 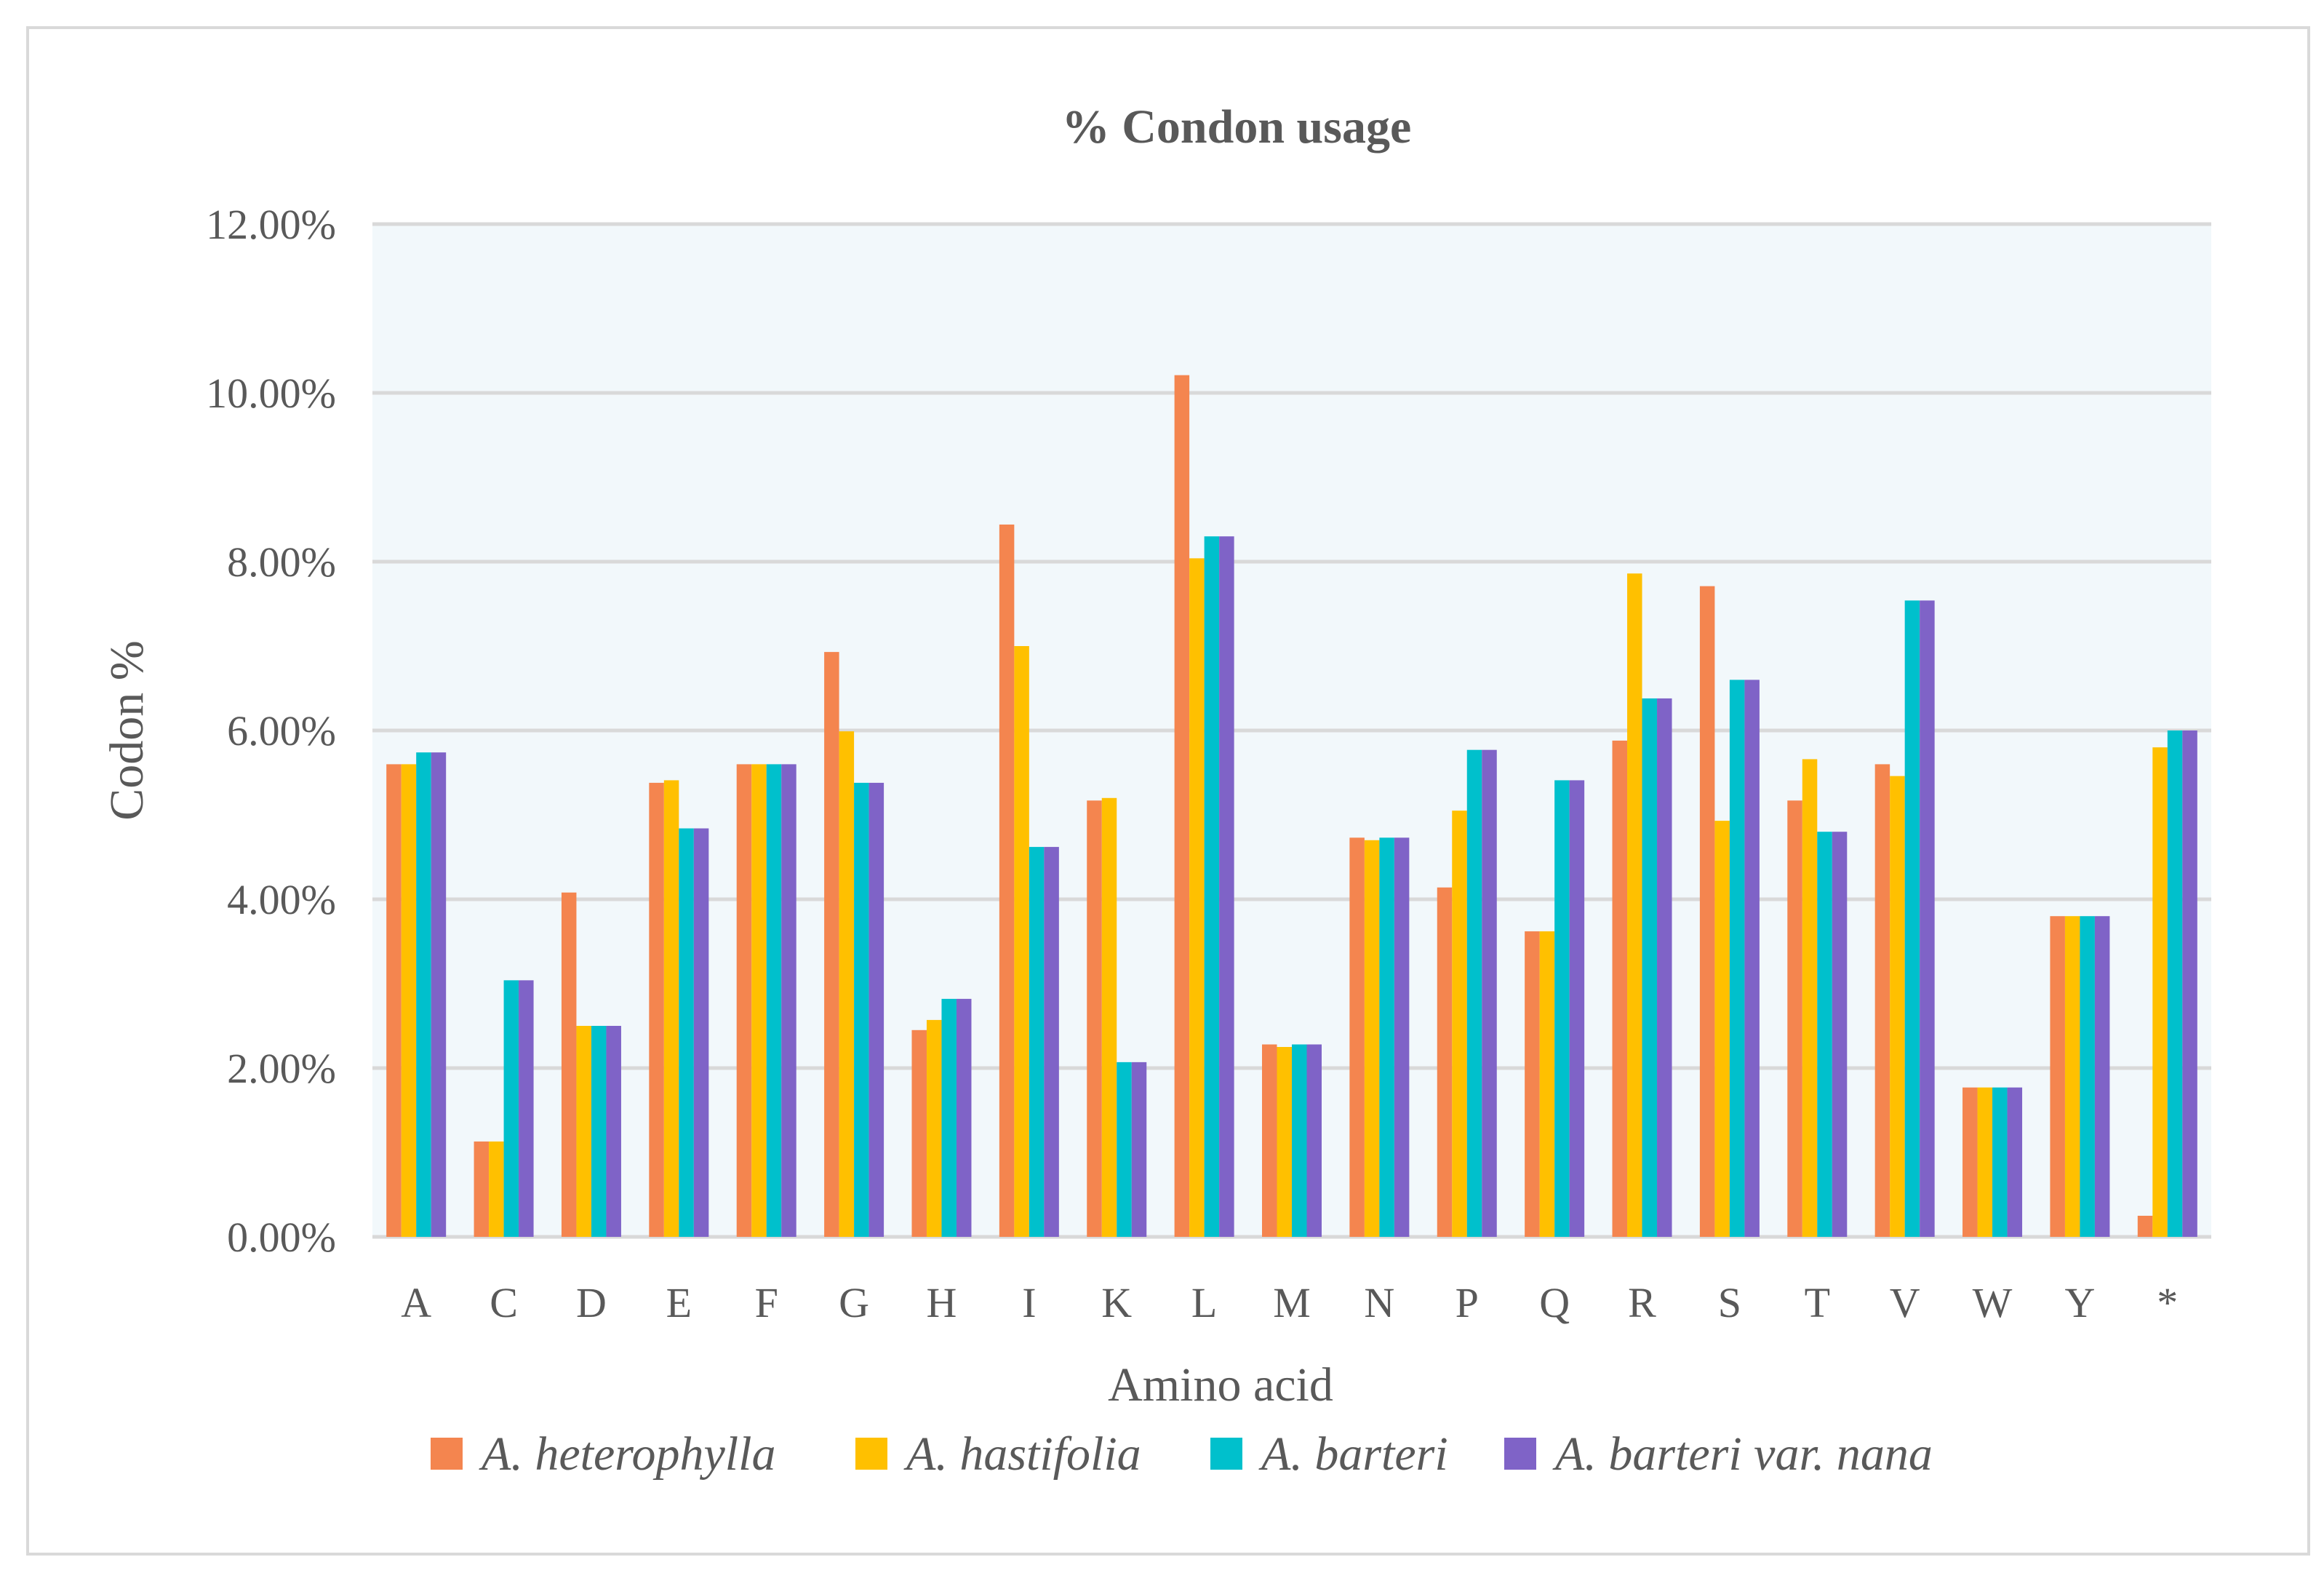 I want to click on x-tick-label: E, so click(x=679, y=1302).